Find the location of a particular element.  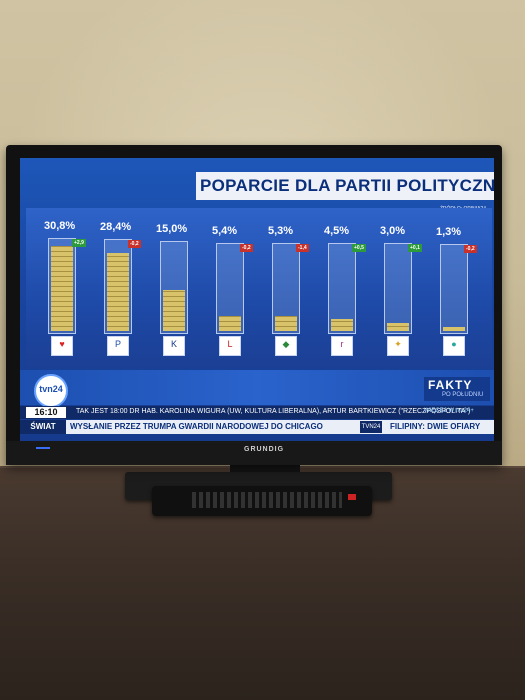

lewica-logo: L is located at coordinates (230, 346).